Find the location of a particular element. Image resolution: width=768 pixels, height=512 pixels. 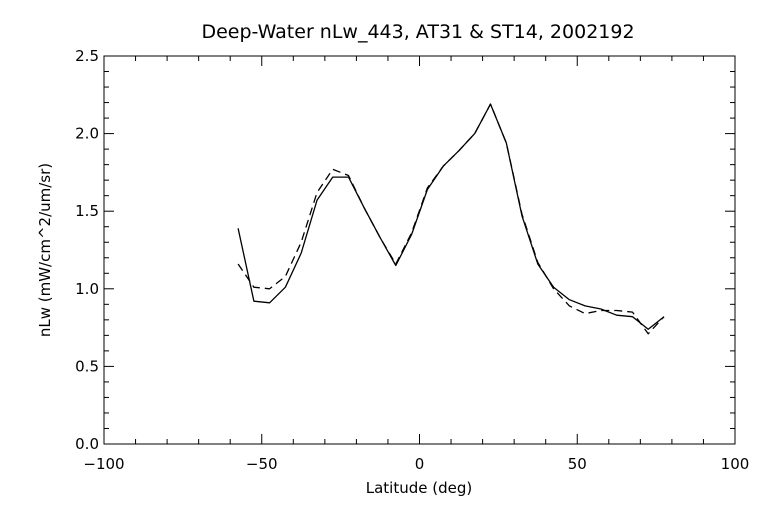

x-axis-label: Latitude (deg) is located at coordinates (419, 488).